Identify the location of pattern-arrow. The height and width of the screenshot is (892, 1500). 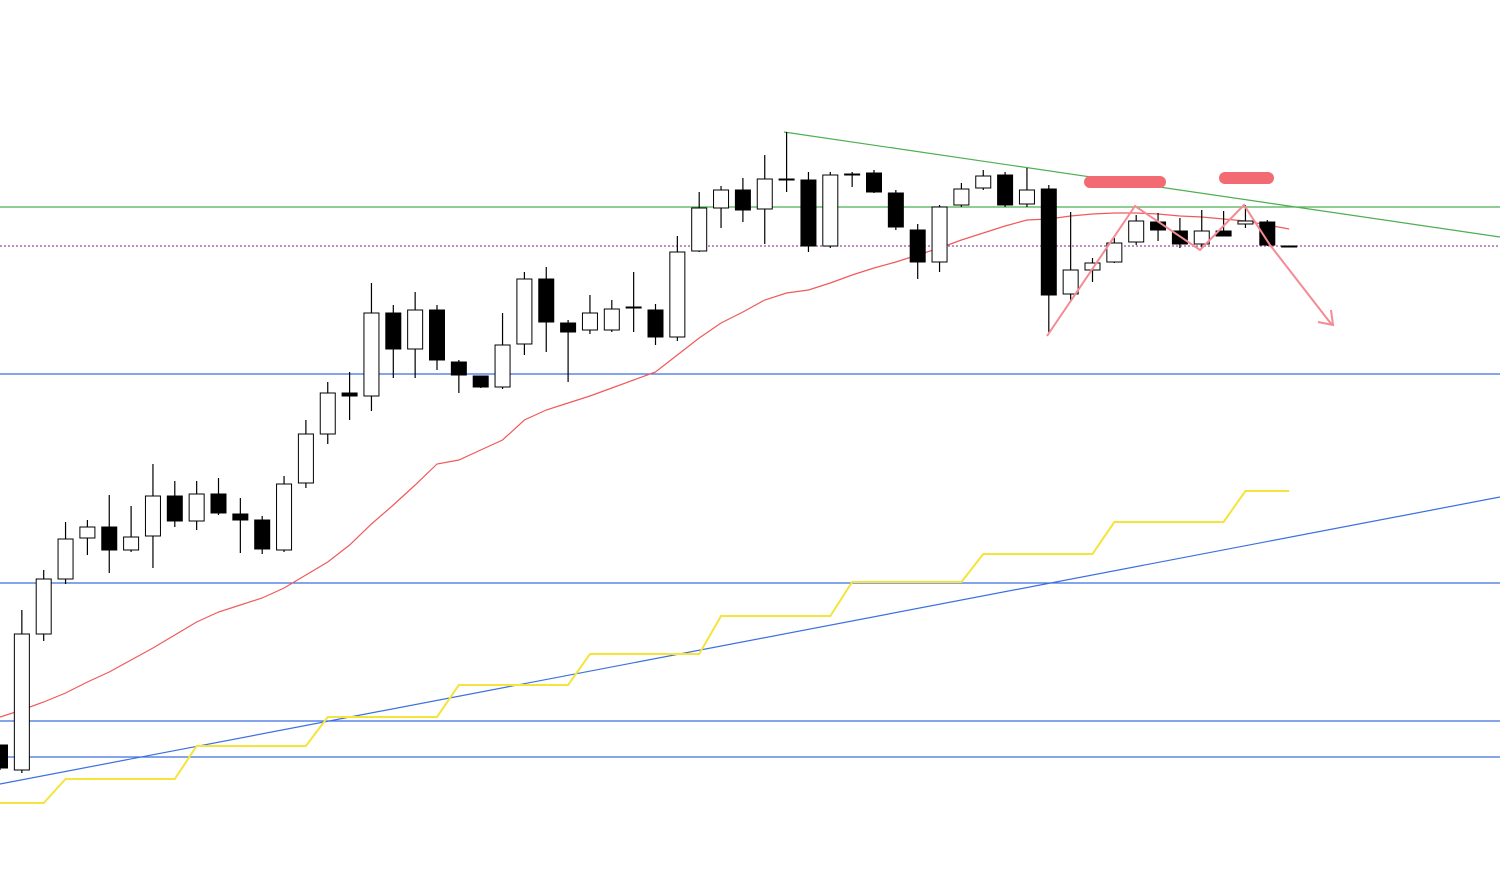
(1189, 270).